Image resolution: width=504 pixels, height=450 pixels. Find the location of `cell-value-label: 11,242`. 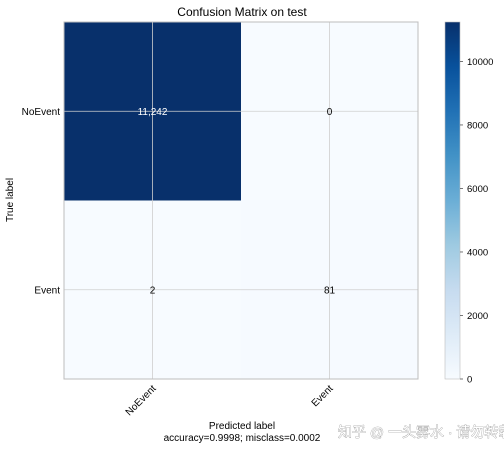

cell-value-label: 11,242 is located at coordinates (153, 112).